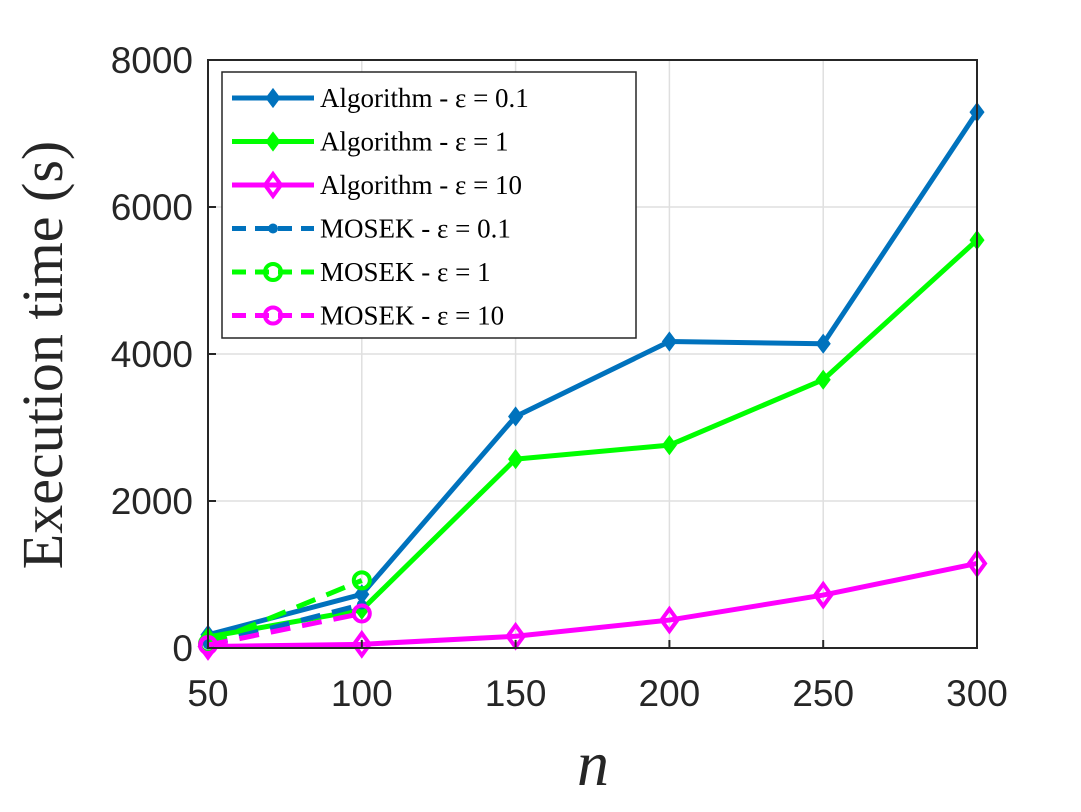 The image size is (1081, 812). I want to click on x-tick-label: 100, so click(362, 693).